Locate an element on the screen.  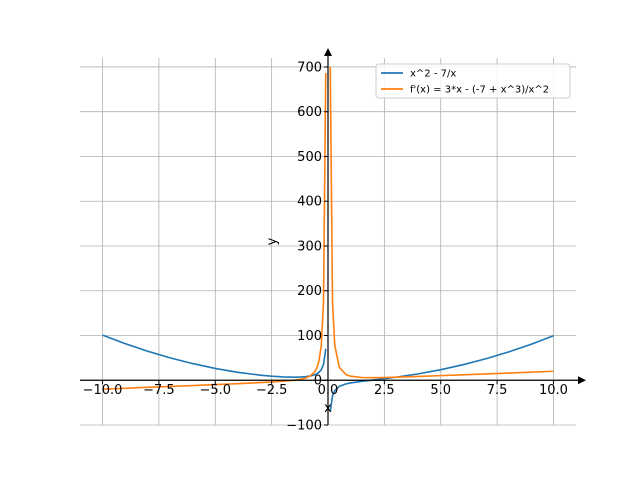
x-axis-arrow is located at coordinates (582, 380).